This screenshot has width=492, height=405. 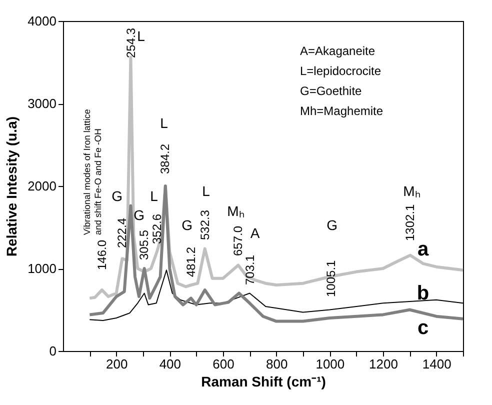 I want to click on x-tick-label: 1000, so click(x=330, y=364).